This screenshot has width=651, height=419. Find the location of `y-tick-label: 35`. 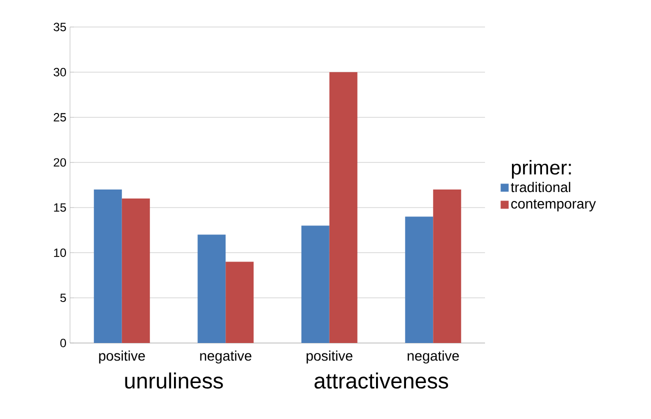

y-tick-label: 35 is located at coordinates (60, 27).